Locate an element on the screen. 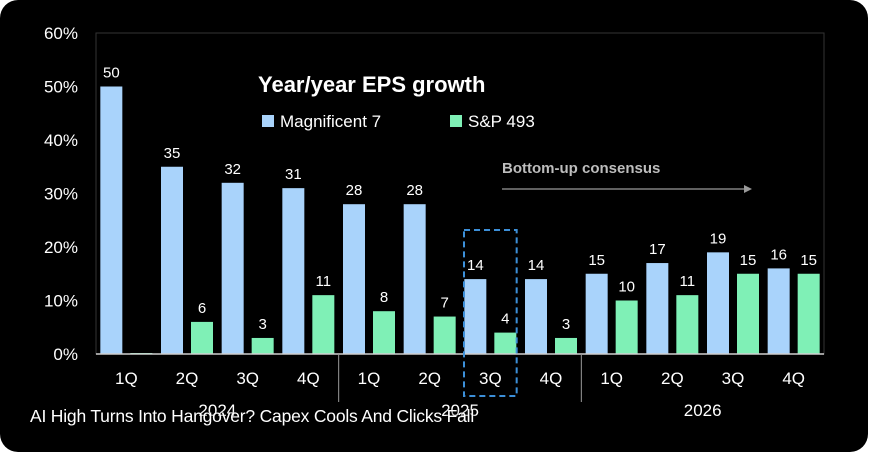  value-label-mag7: 19 is located at coordinates (718, 238).